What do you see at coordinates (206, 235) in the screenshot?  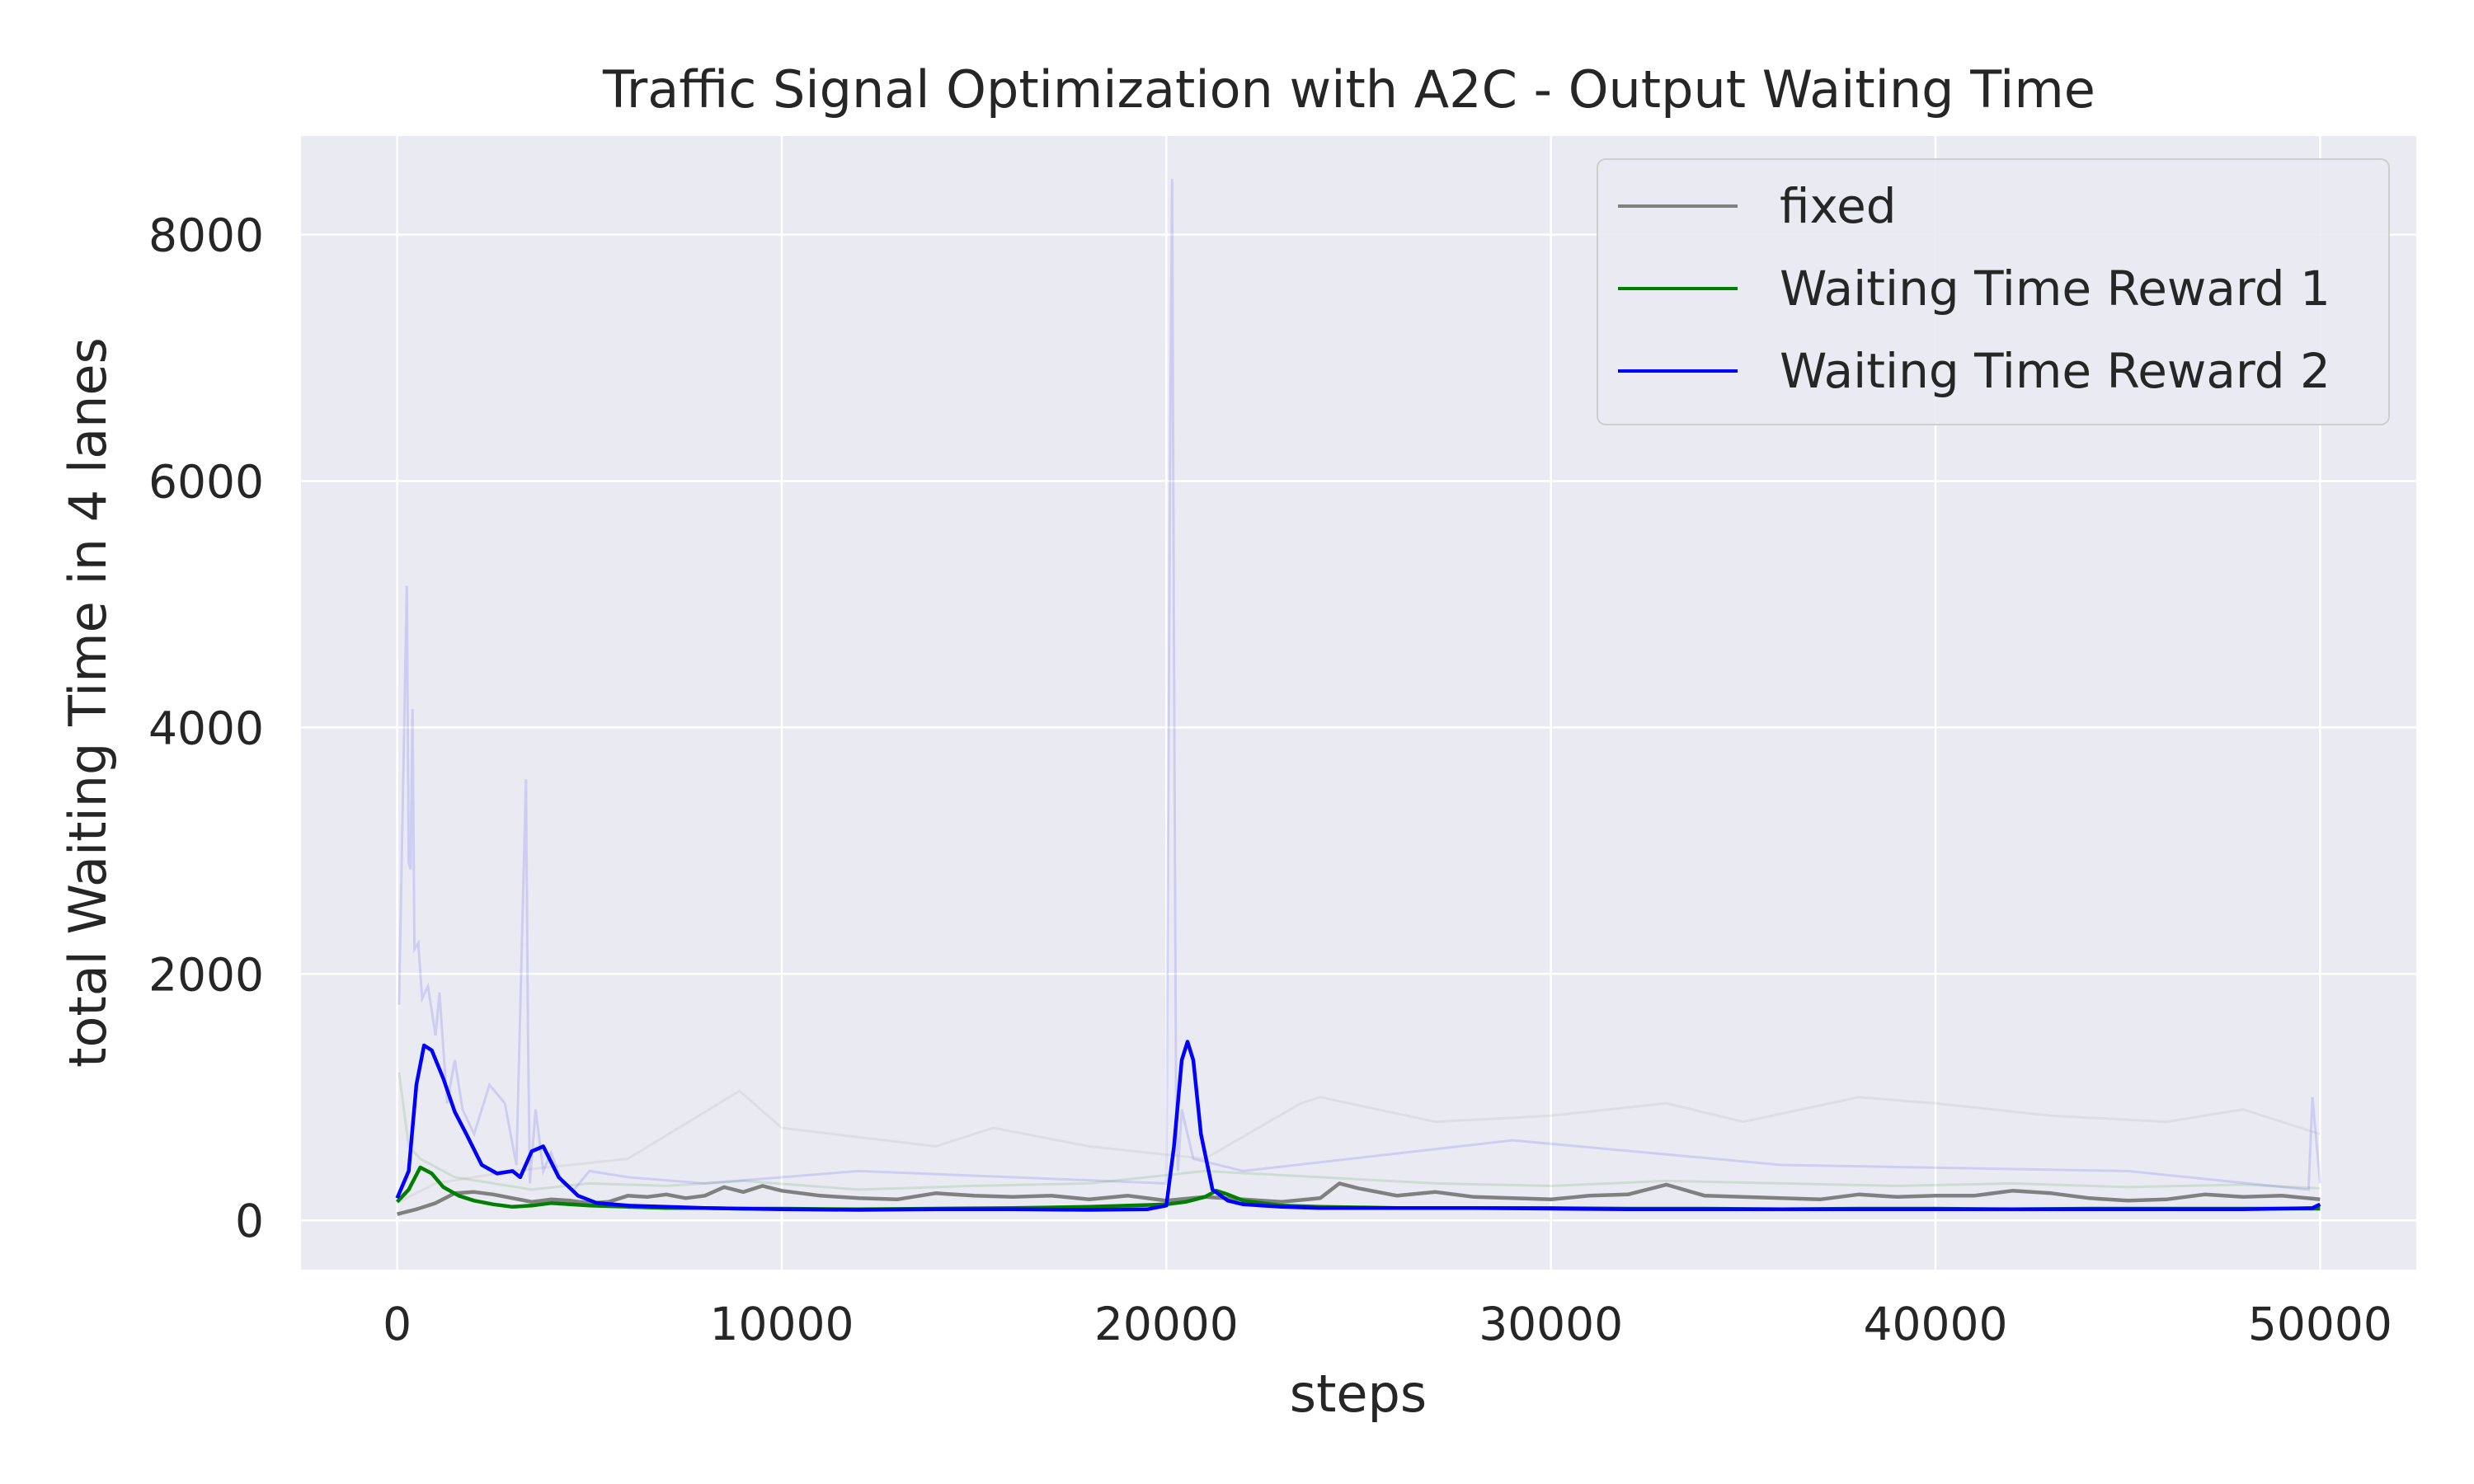 I see `y-tick-label: 8000` at bounding box center [206, 235].